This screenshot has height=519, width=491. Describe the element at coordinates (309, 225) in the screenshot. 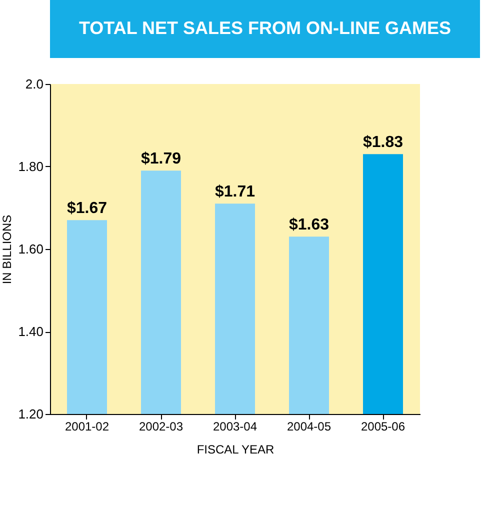

I see `data-label: $1.63` at that location.